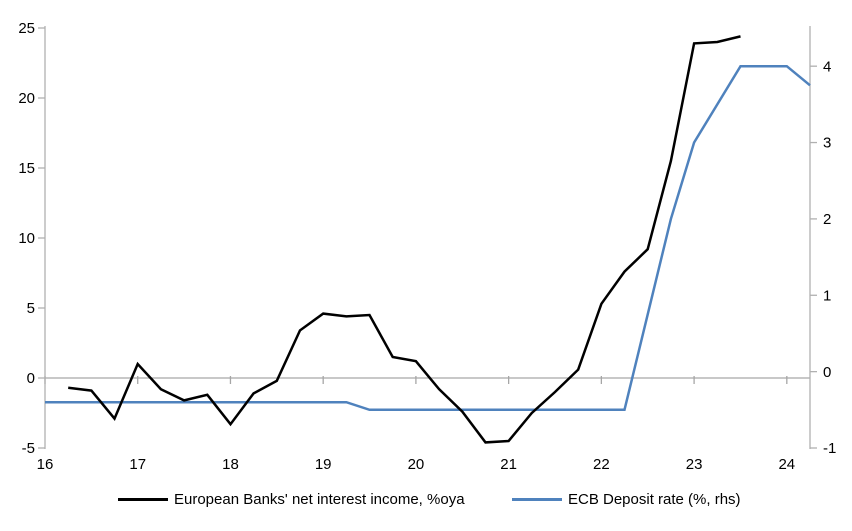  What do you see at coordinates (323, 464) in the screenshot?
I see `x-axis-tick-label: 19` at bounding box center [323, 464].